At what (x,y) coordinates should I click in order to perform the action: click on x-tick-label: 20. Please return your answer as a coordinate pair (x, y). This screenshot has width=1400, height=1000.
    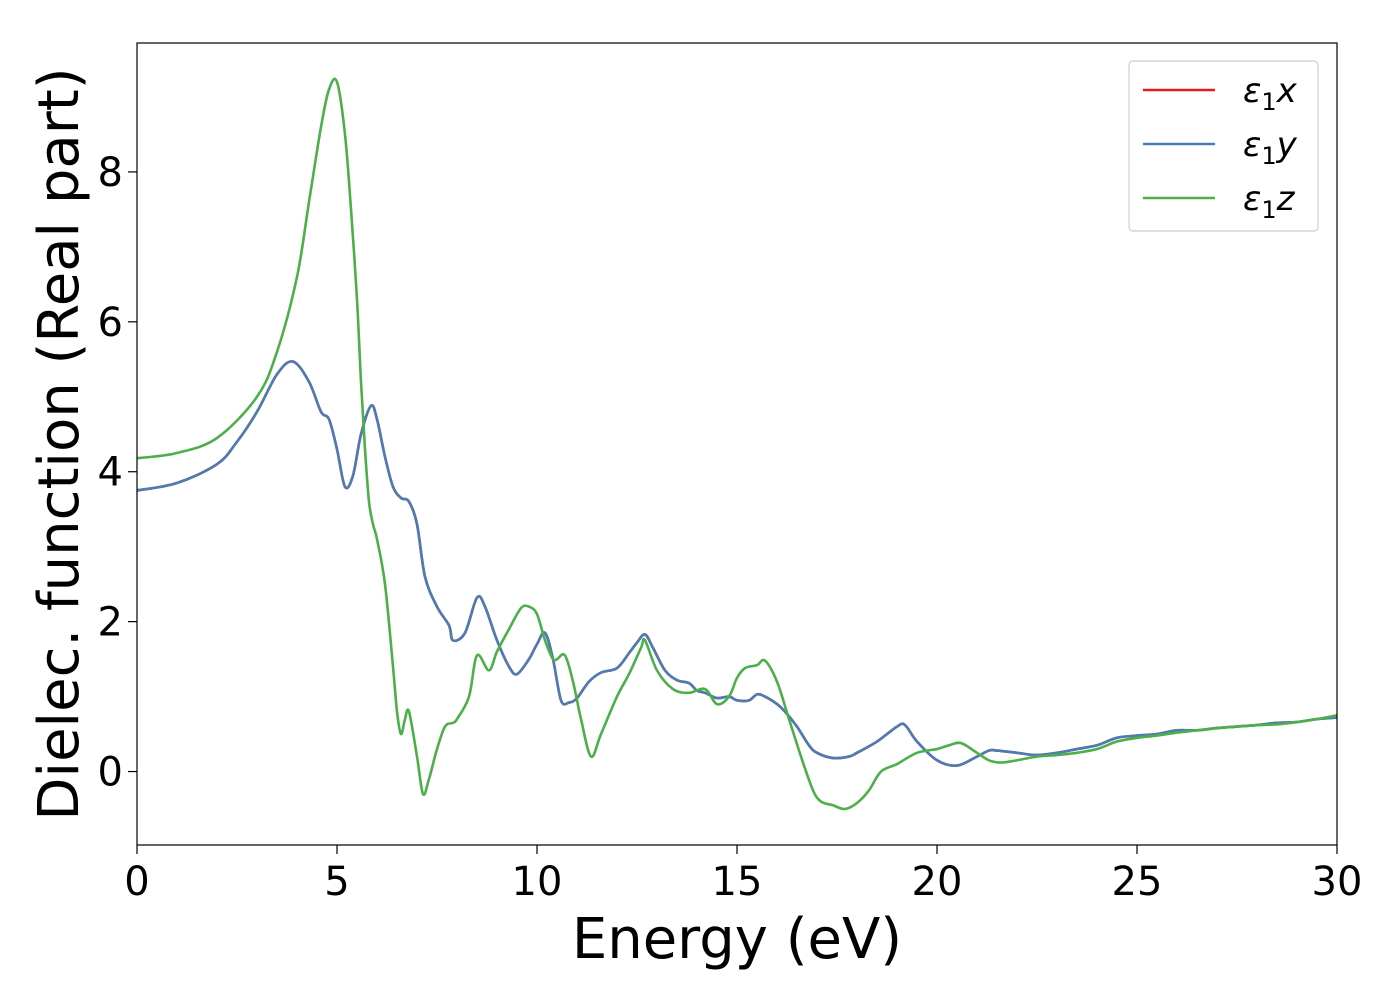
    Looking at the image, I should click on (937, 882).